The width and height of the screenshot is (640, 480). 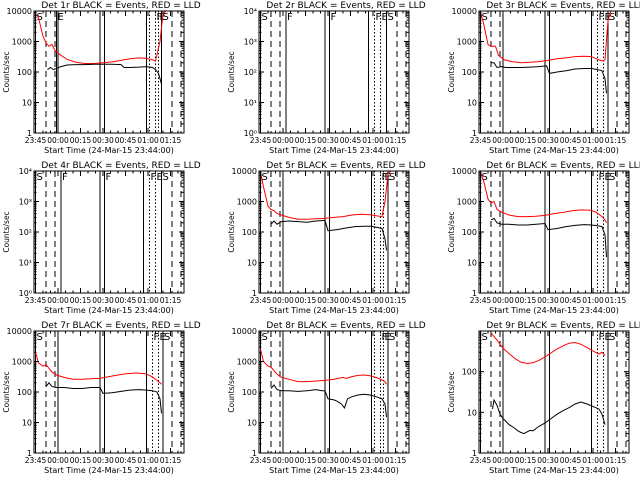 What do you see at coordinates (120, 166) in the screenshot?
I see `panel-title: Det 4r BLACK = Events, RED = LLD` at bounding box center [120, 166].